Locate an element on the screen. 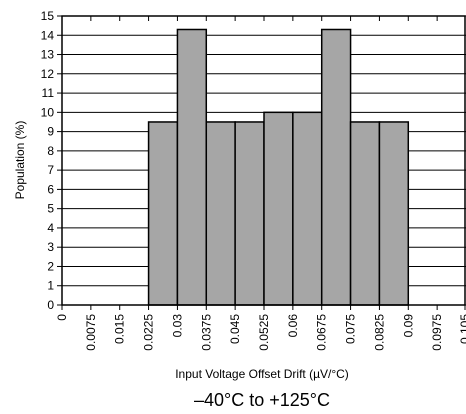 The image size is (466, 414). y-tick-label: 3 is located at coordinates (50, 247).